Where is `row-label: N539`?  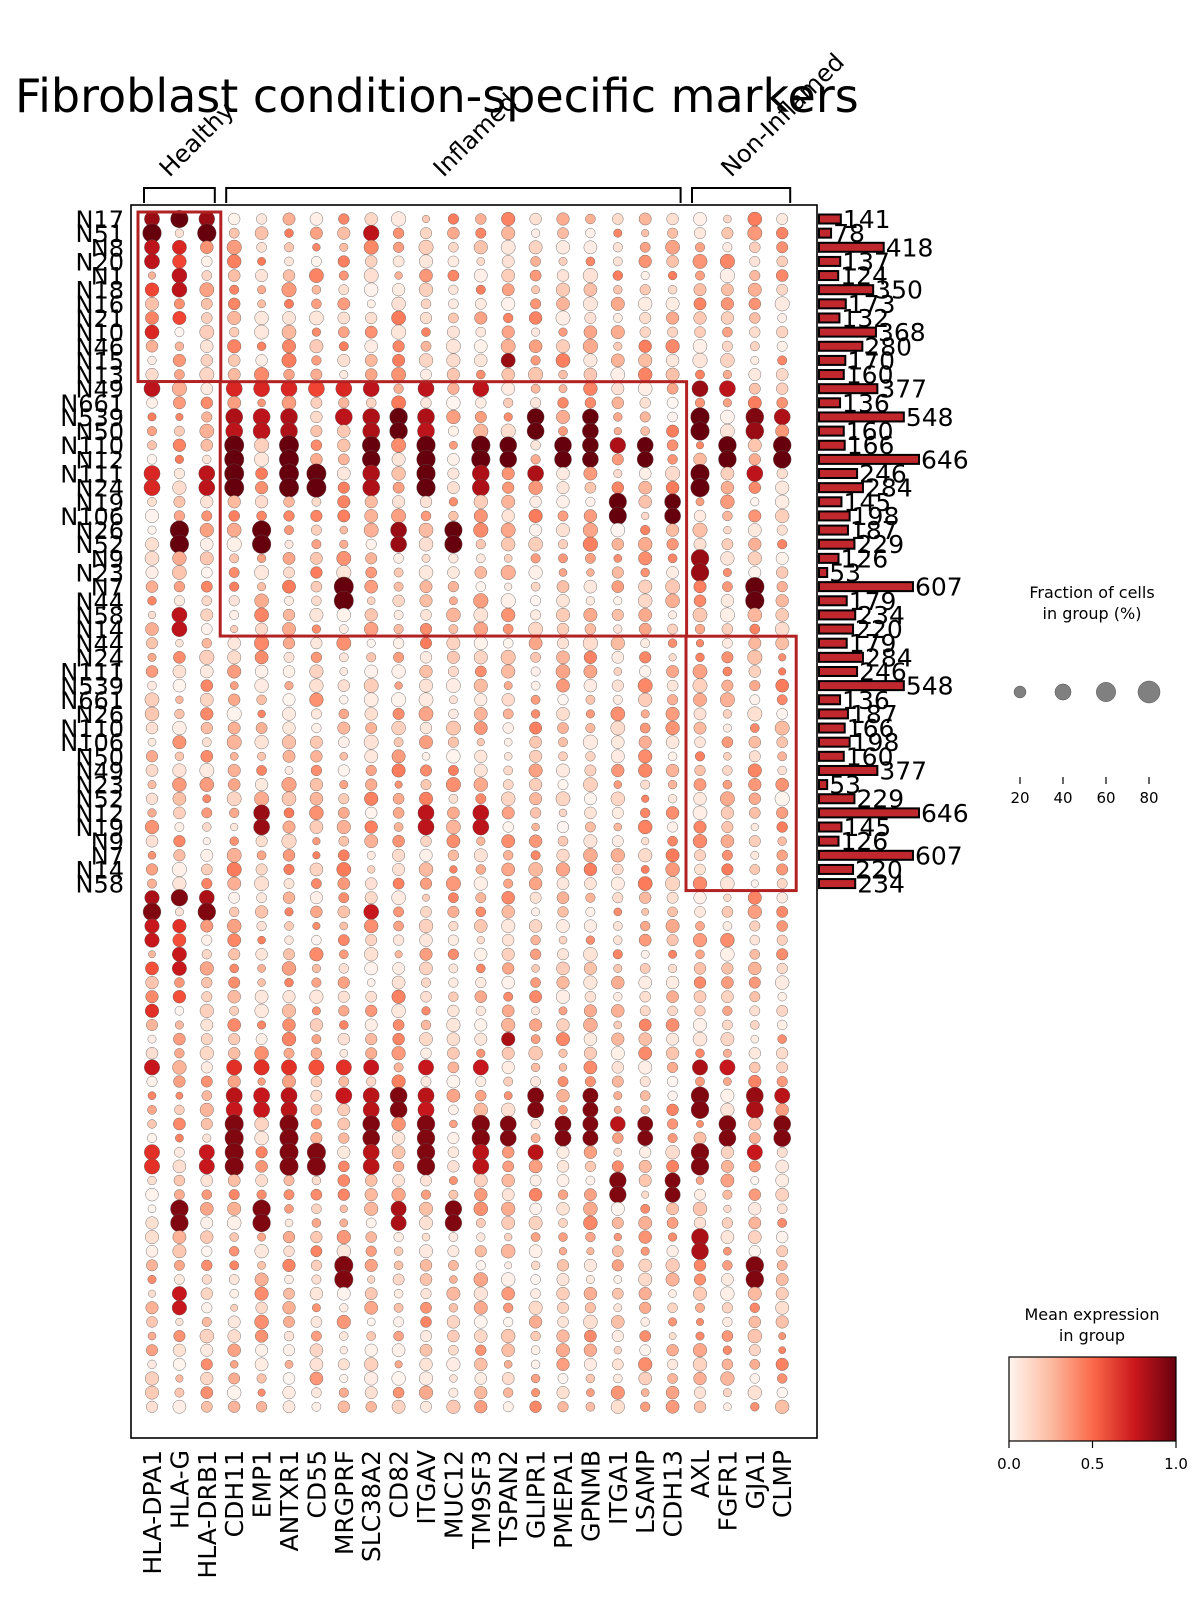
row-label: N539 is located at coordinates (92, 687).